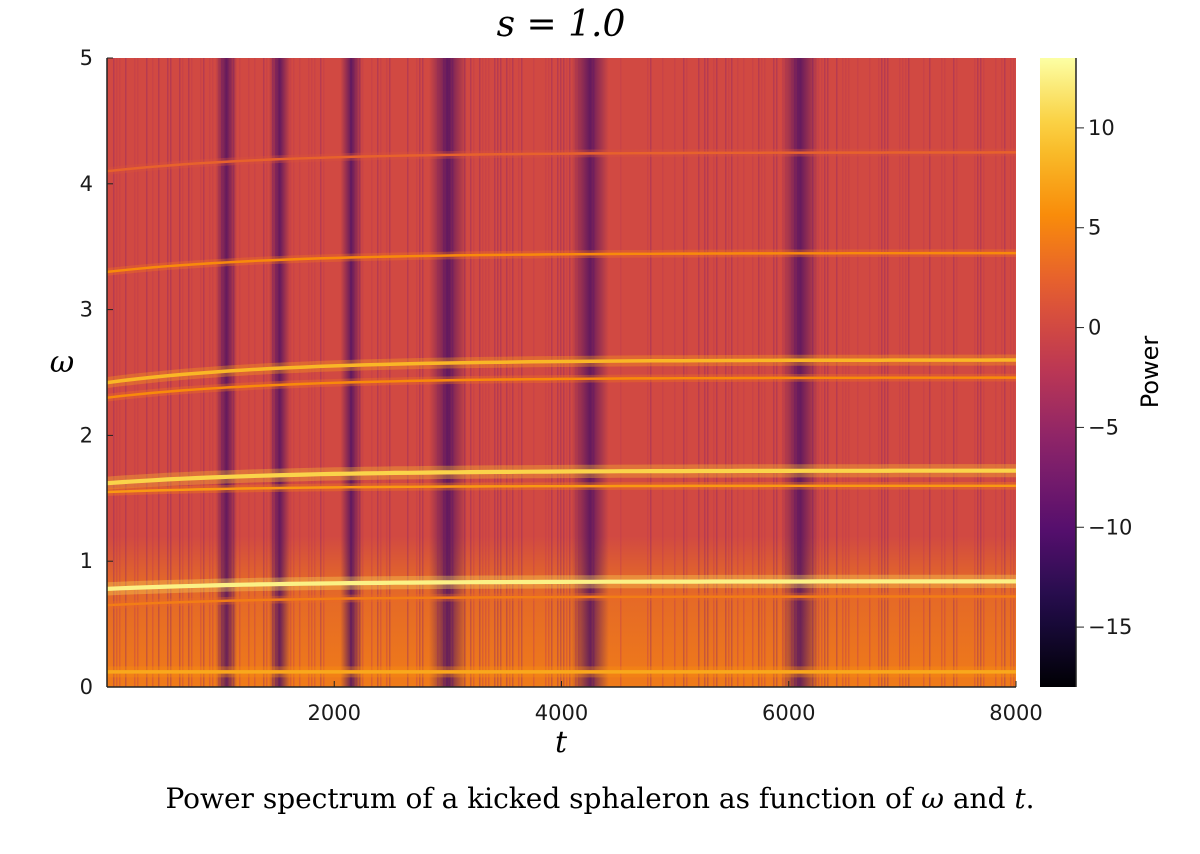  I want to click on caption-text-2: and, so click(979, 798).